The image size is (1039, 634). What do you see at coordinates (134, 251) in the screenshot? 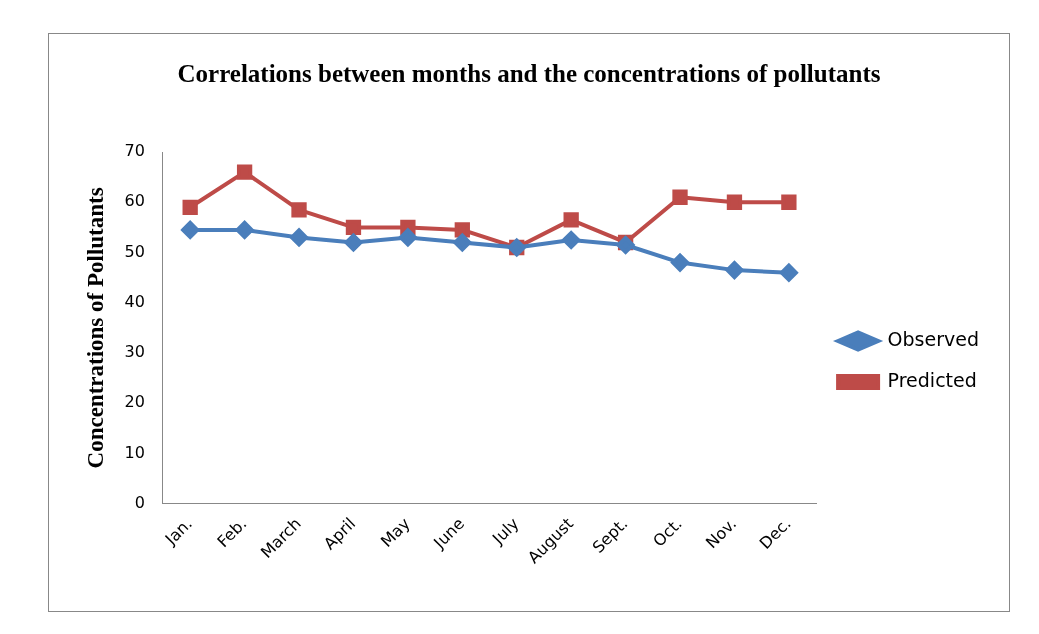
I see `y-tick-label: 50` at bounding box center [134, 251].